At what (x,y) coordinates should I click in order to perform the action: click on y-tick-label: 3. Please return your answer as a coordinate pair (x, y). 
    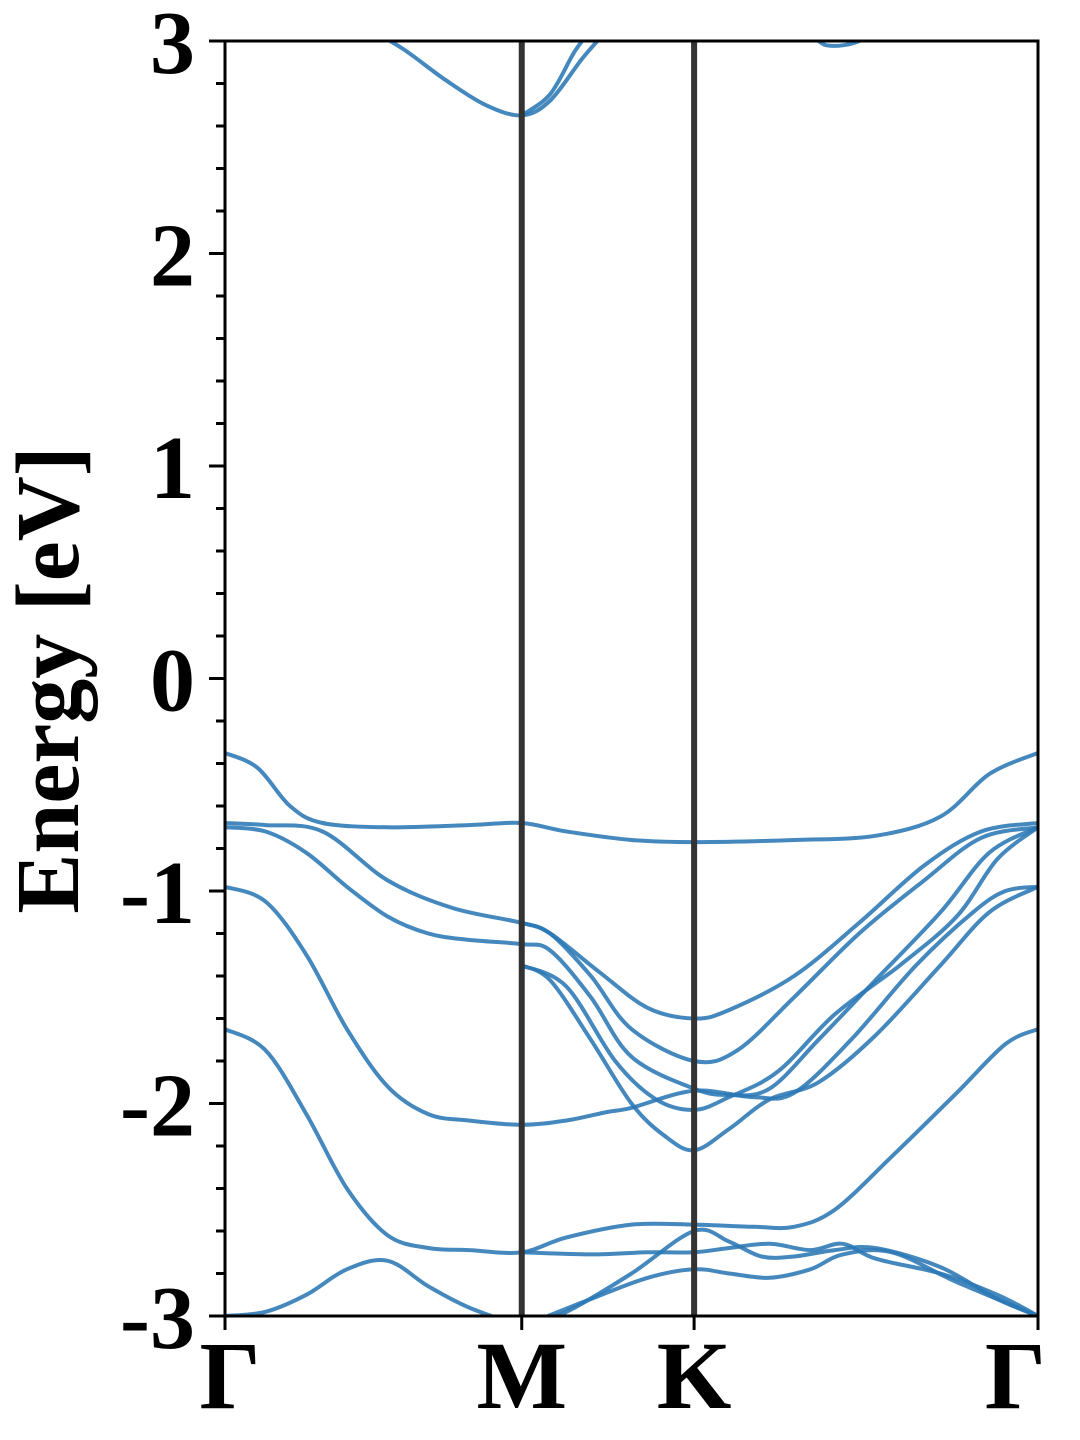
    Looking at the image, I should click on (172, 46).